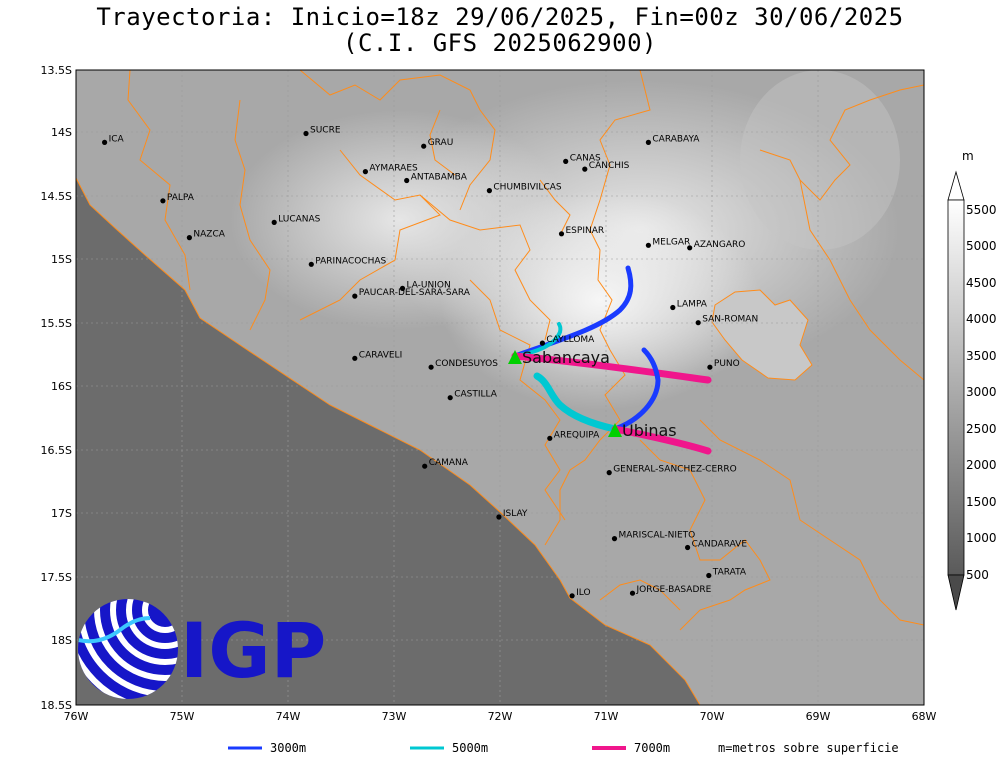  I want to click on place-marker: ESPINAR, so click(581, 231).